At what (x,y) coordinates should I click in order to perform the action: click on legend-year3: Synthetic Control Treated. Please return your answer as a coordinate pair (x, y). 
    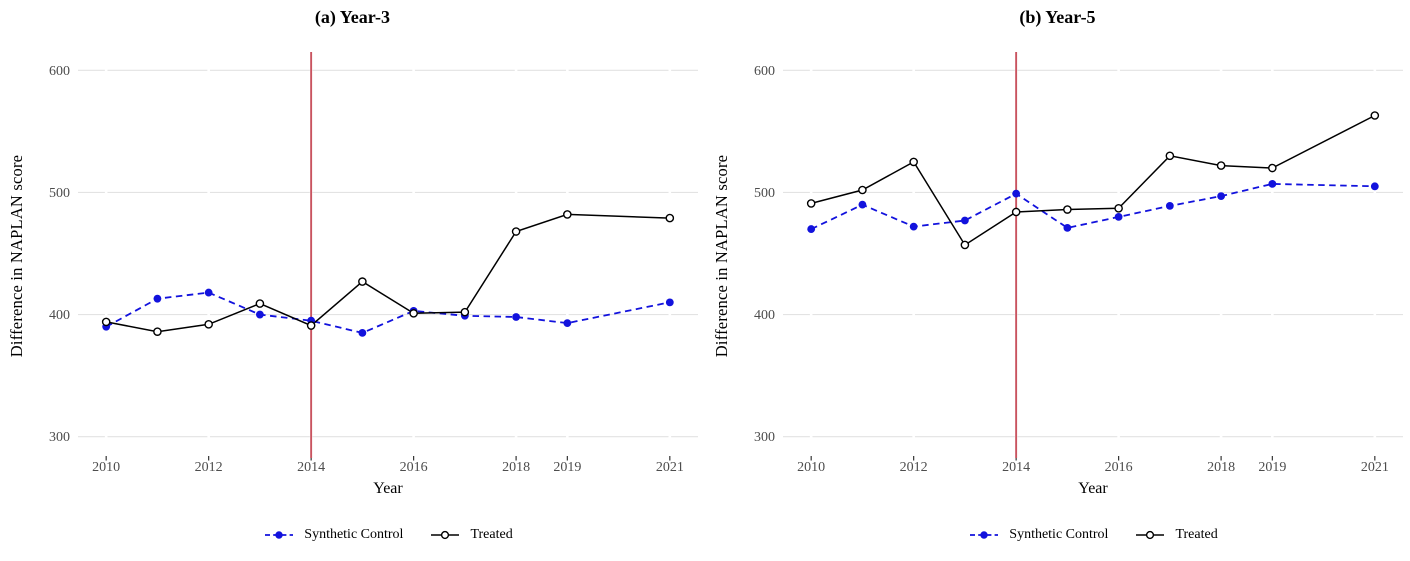
    Looking at the image, I should click on (388, 535).